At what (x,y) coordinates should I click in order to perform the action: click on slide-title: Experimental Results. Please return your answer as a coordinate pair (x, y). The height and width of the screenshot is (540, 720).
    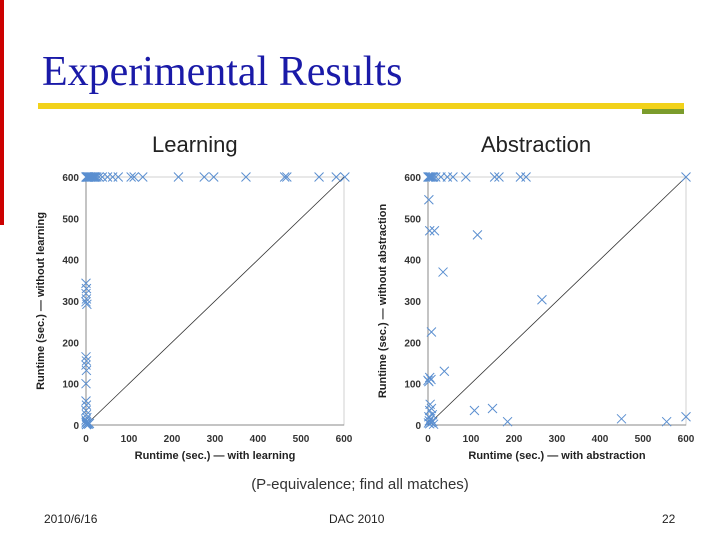
    Looking at the image, I should click on (222, 72).